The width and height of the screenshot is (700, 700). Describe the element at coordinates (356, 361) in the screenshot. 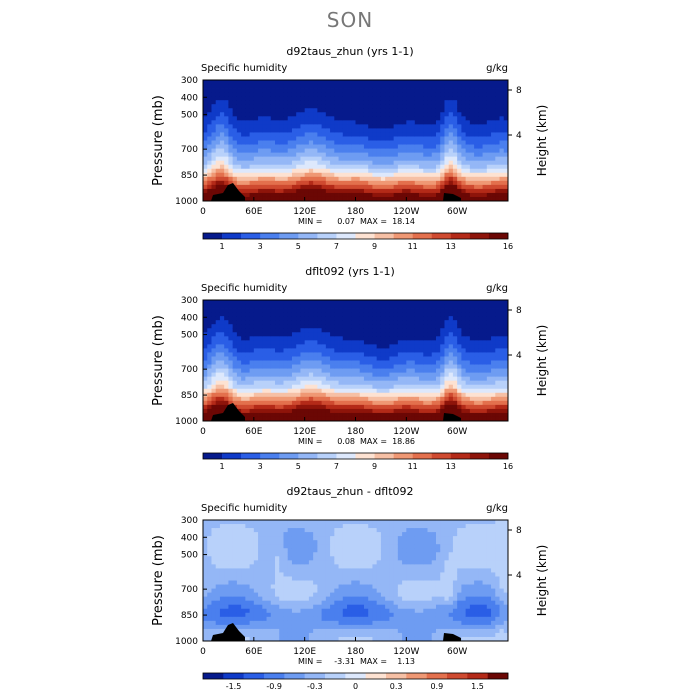

I see `shaded-field` at that location.